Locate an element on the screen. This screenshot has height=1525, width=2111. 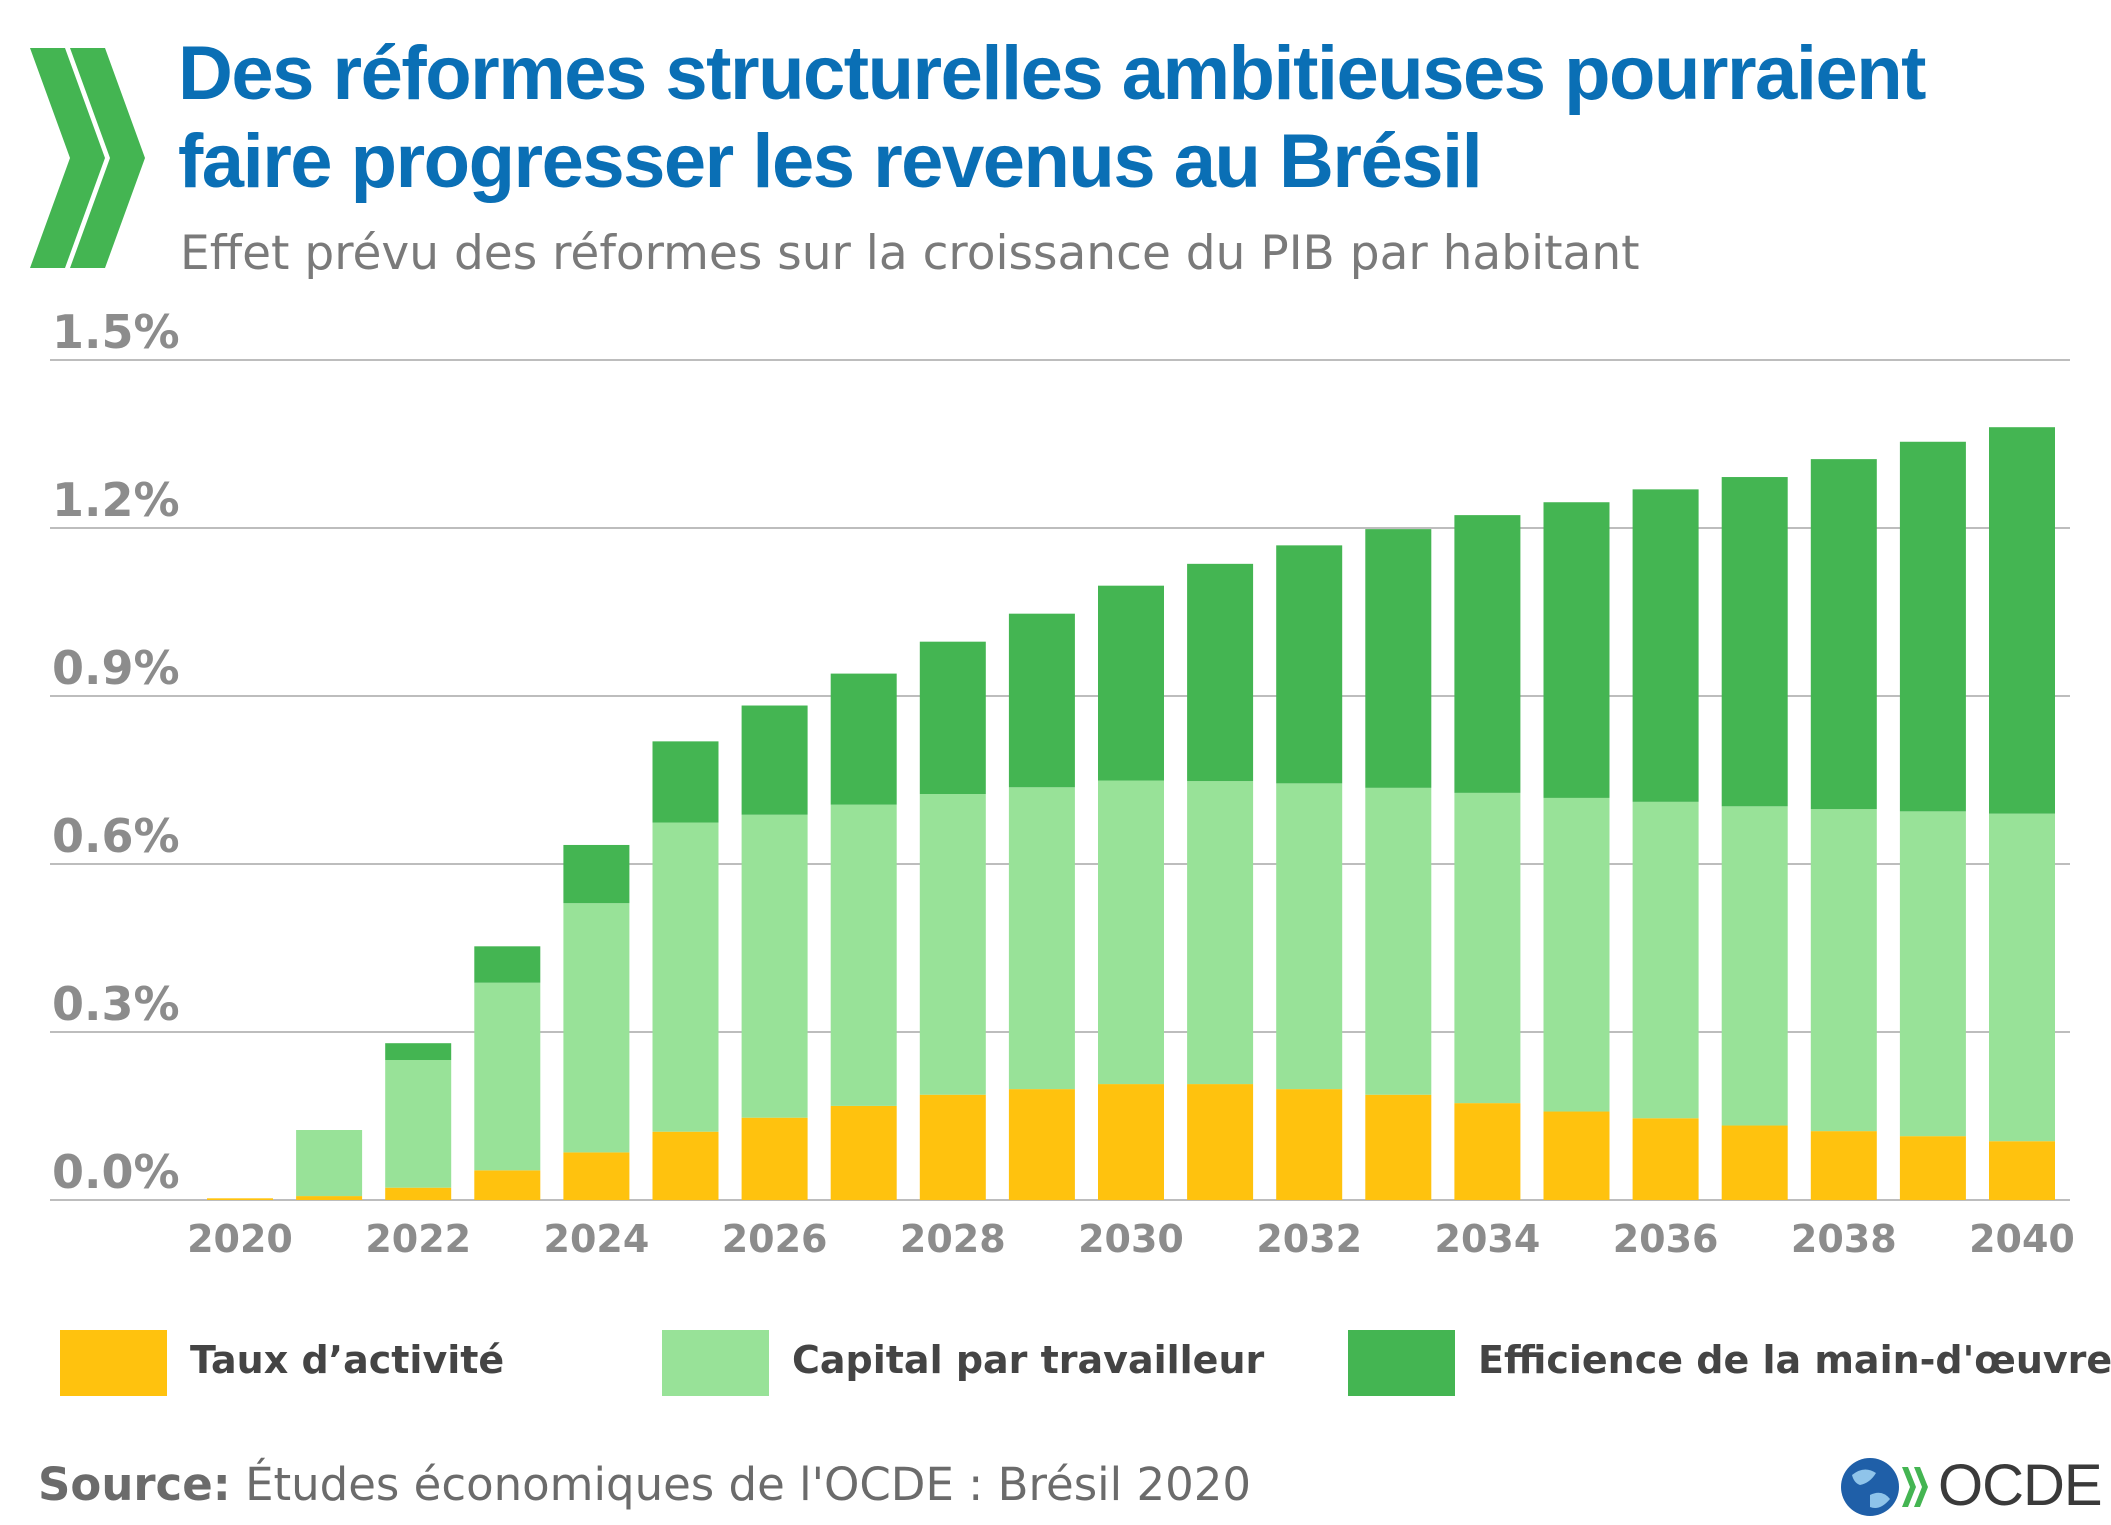
legend-swatch-efficience is located at coordinates (1401, 1363).